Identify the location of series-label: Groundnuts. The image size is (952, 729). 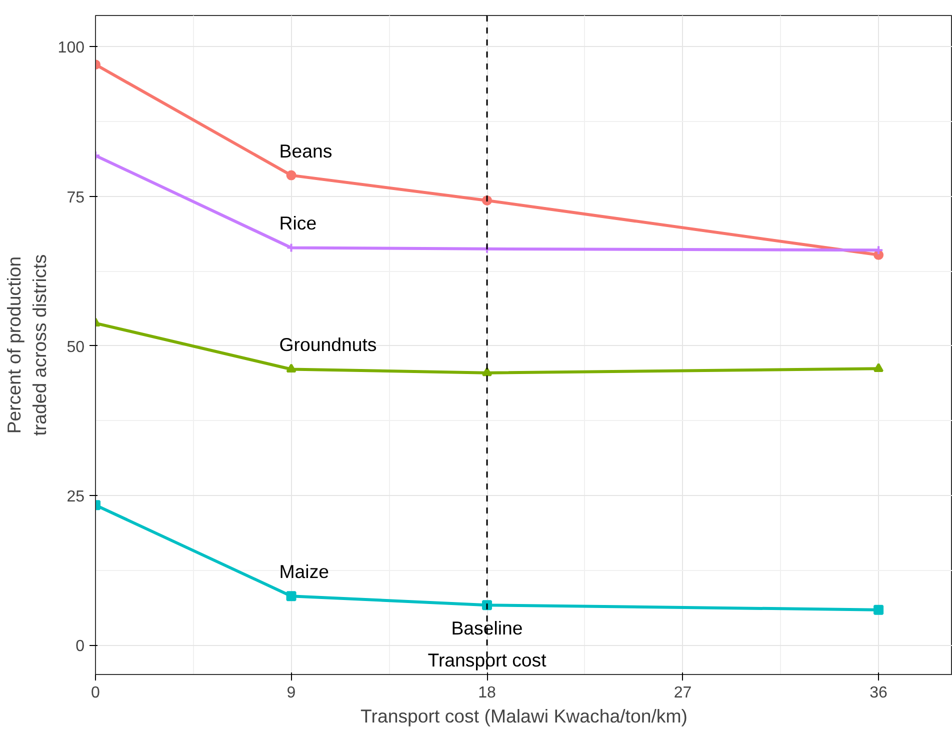
(328, 345).